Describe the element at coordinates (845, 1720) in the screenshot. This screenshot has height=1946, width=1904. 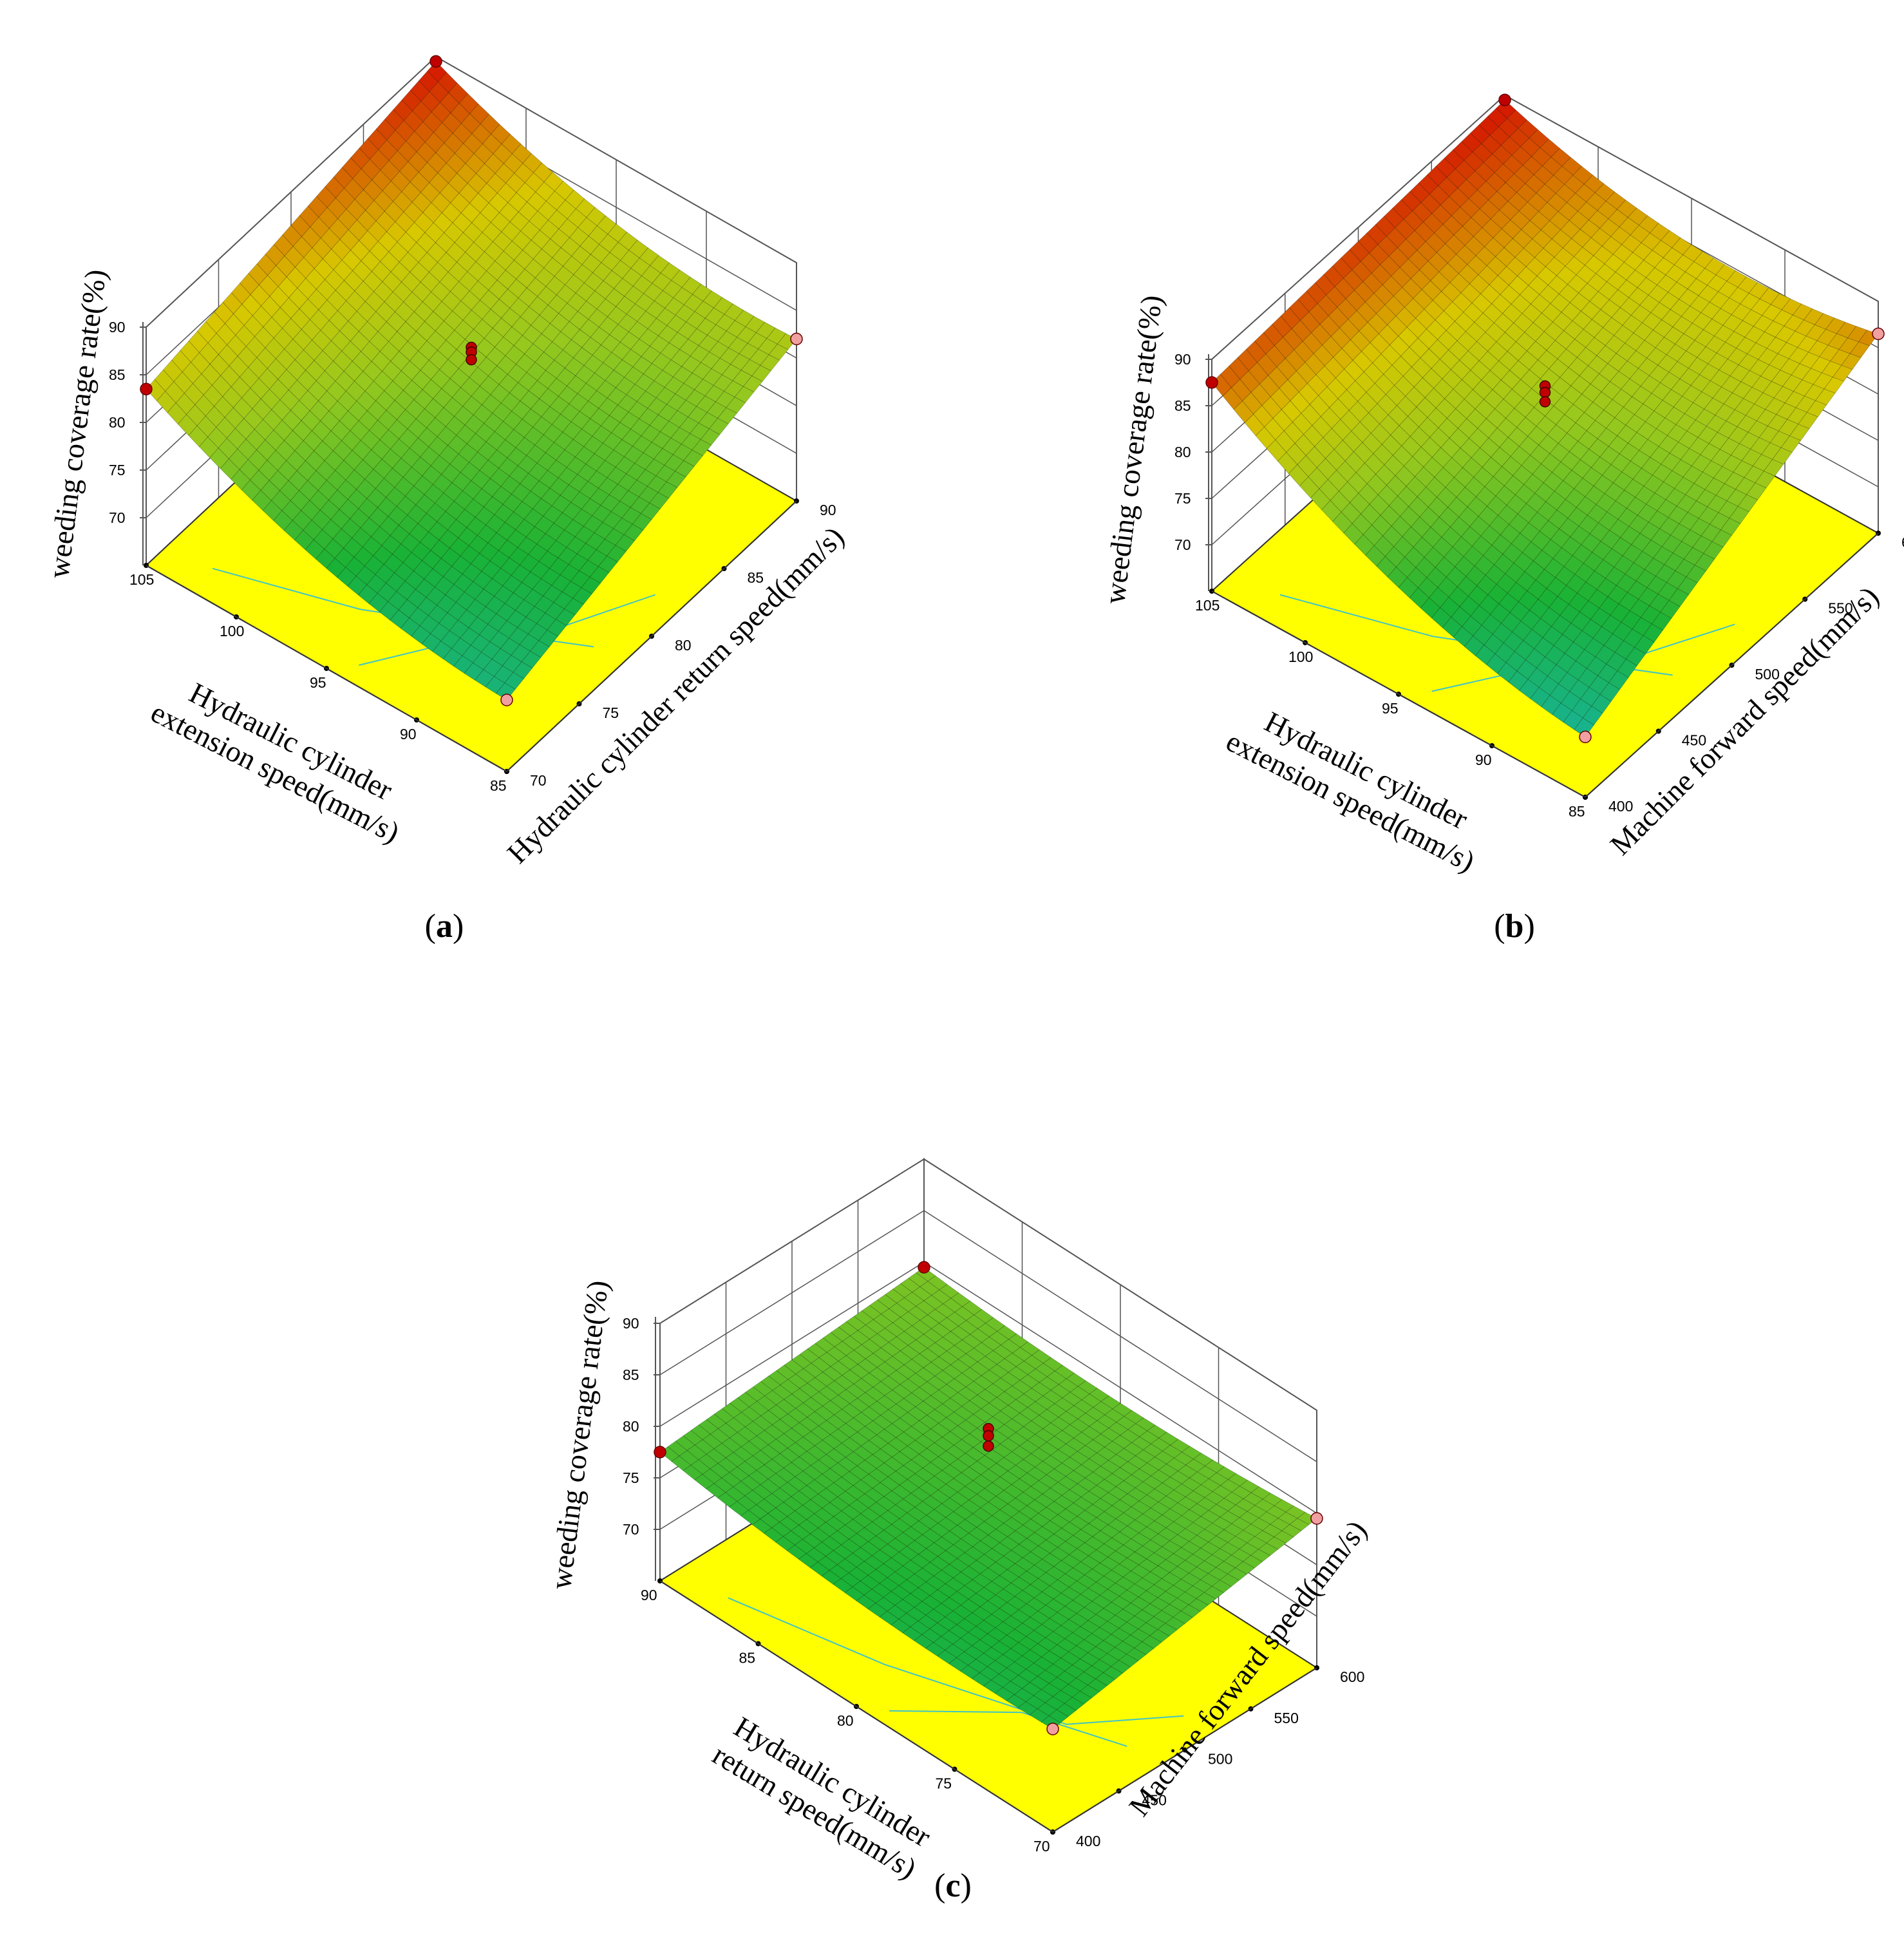
I see `x-tick-label: 80` at that location.